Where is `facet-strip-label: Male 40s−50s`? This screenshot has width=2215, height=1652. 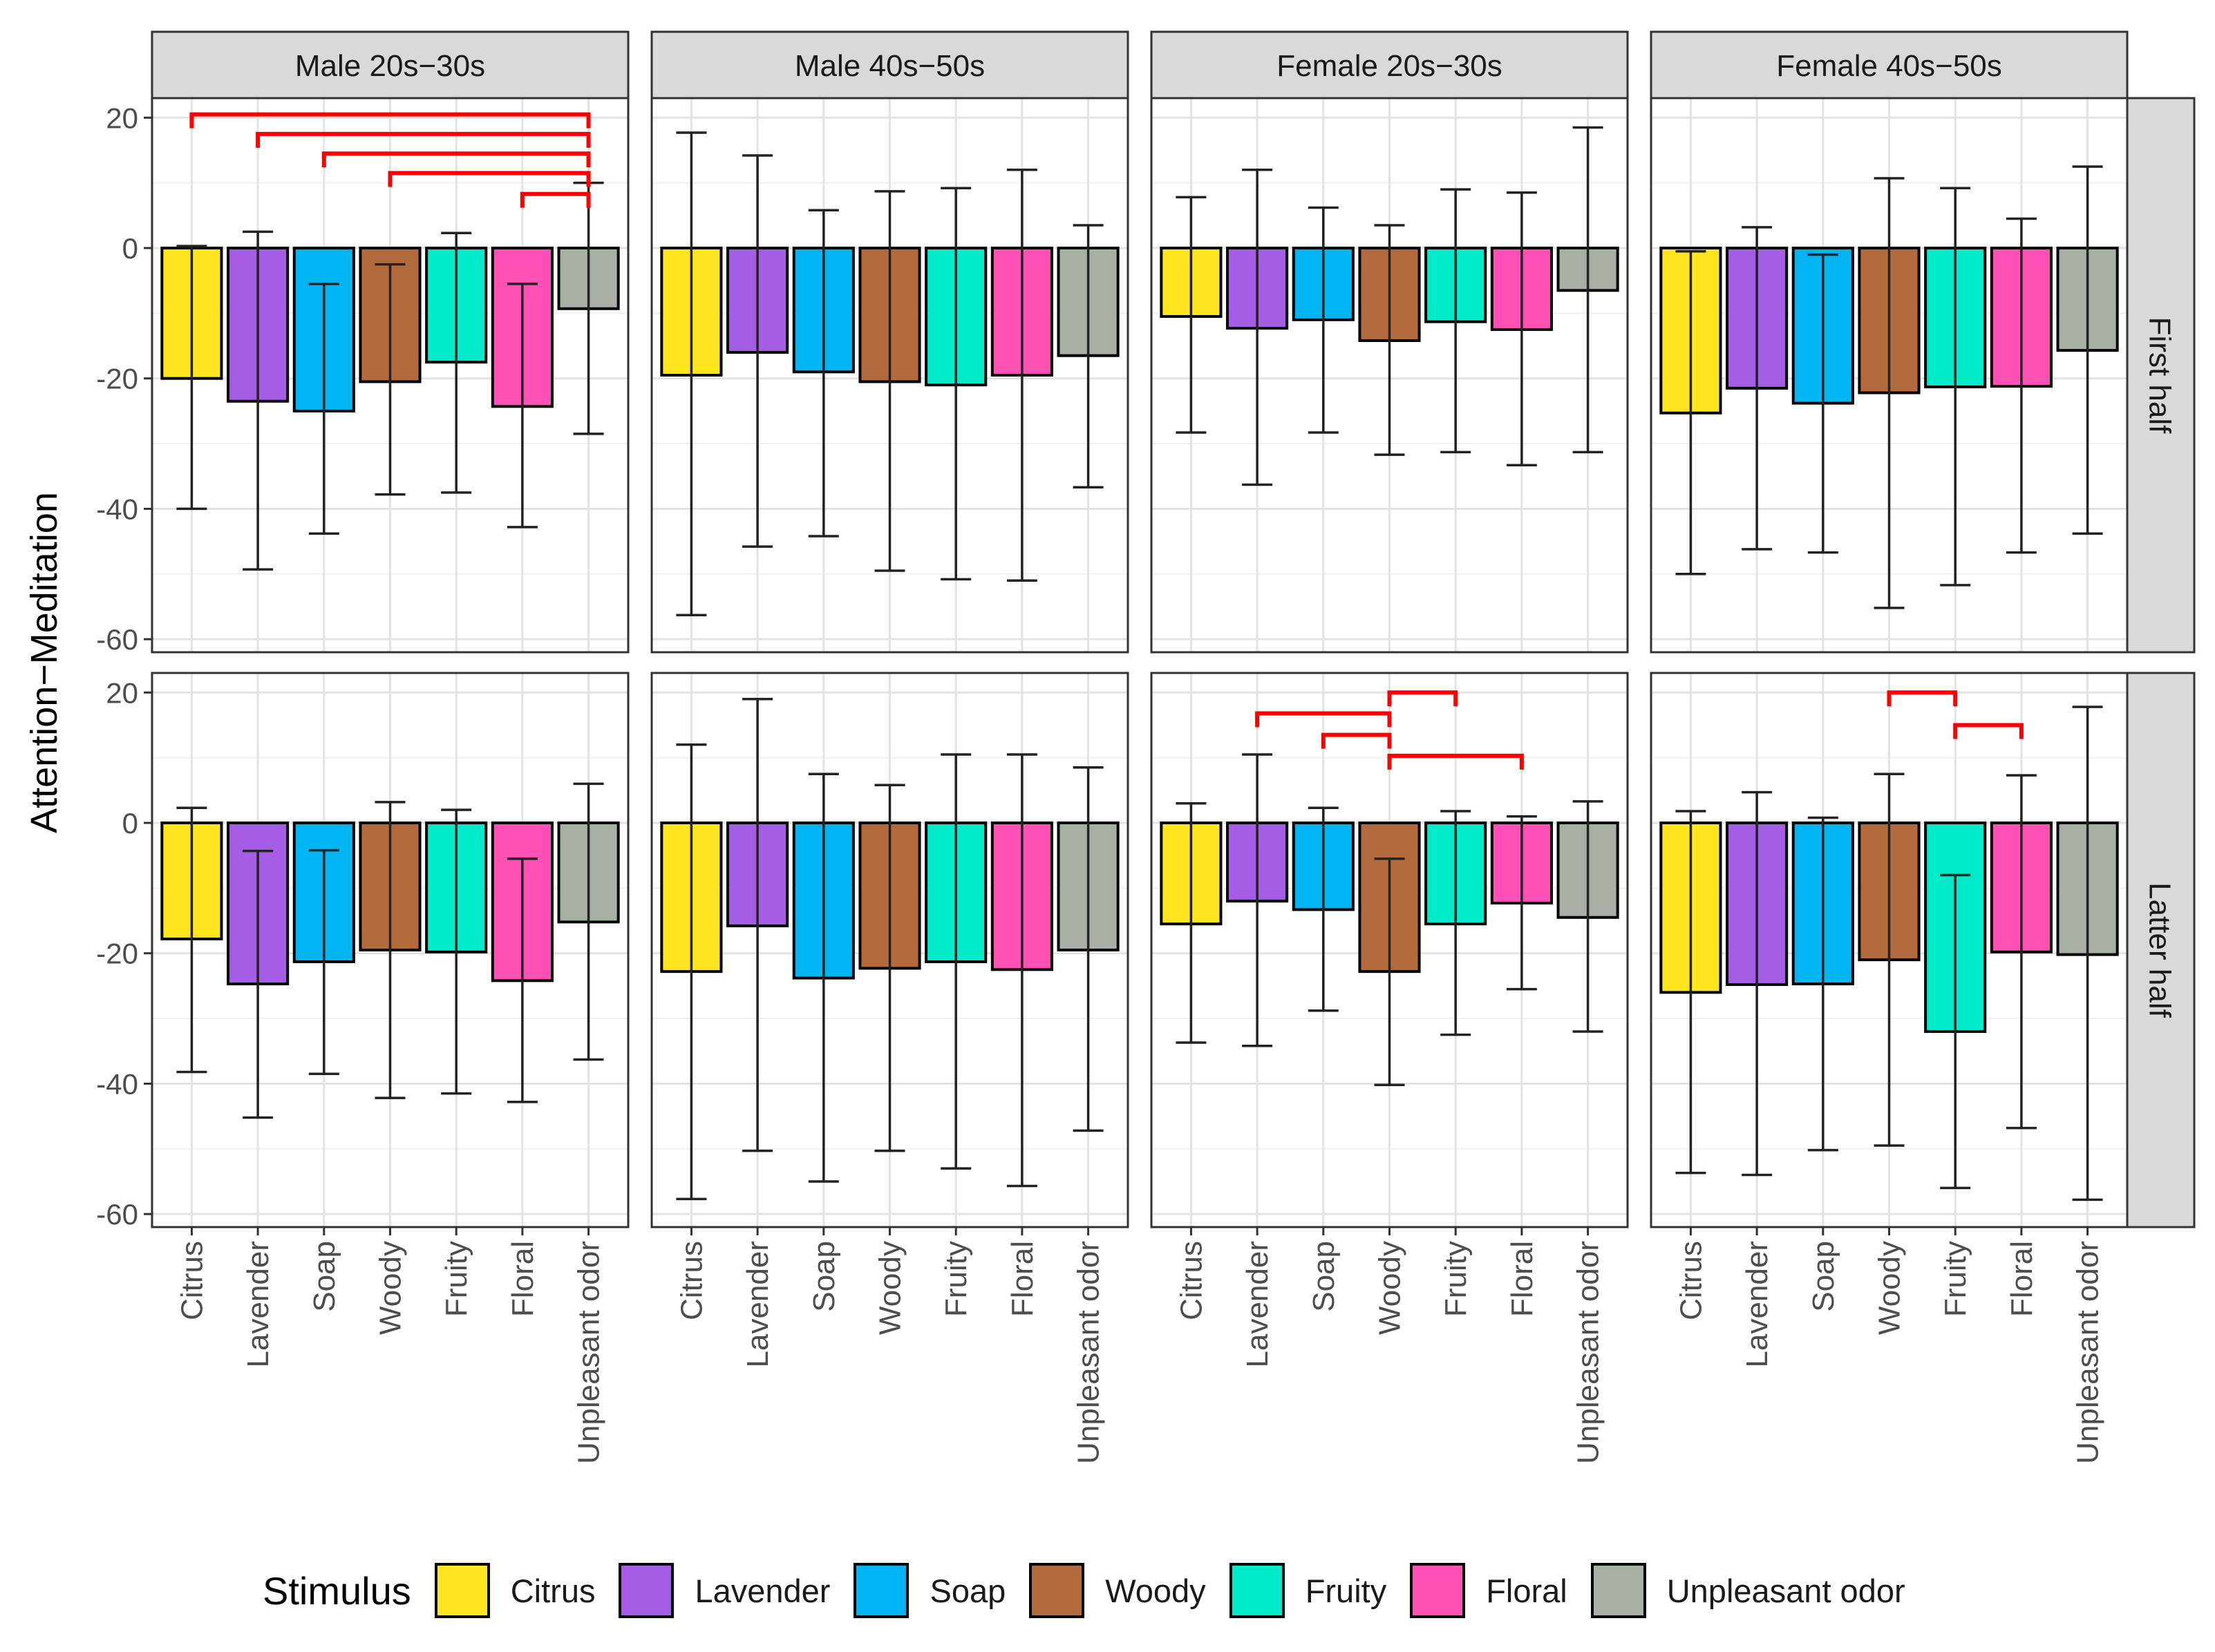 facet-strip-label: Male 40s−50s is located at coordinates (890, 66).